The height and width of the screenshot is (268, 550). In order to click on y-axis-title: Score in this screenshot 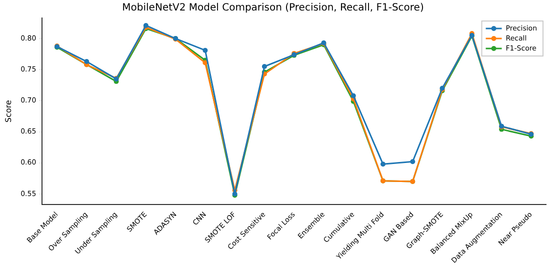, I will do `click(8, 111)`.